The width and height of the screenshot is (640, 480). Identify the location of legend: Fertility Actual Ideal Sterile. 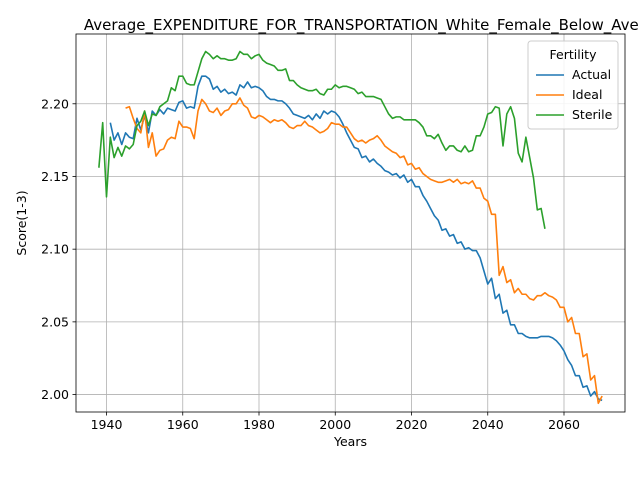
(573, 85).